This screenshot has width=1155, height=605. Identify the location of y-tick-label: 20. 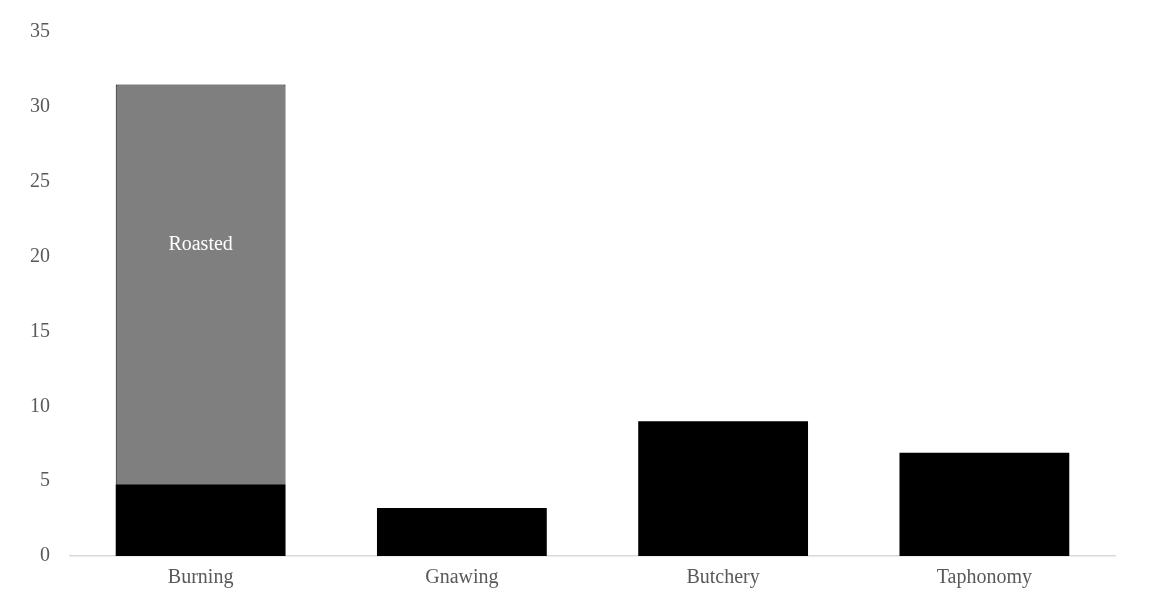
(40, 254).